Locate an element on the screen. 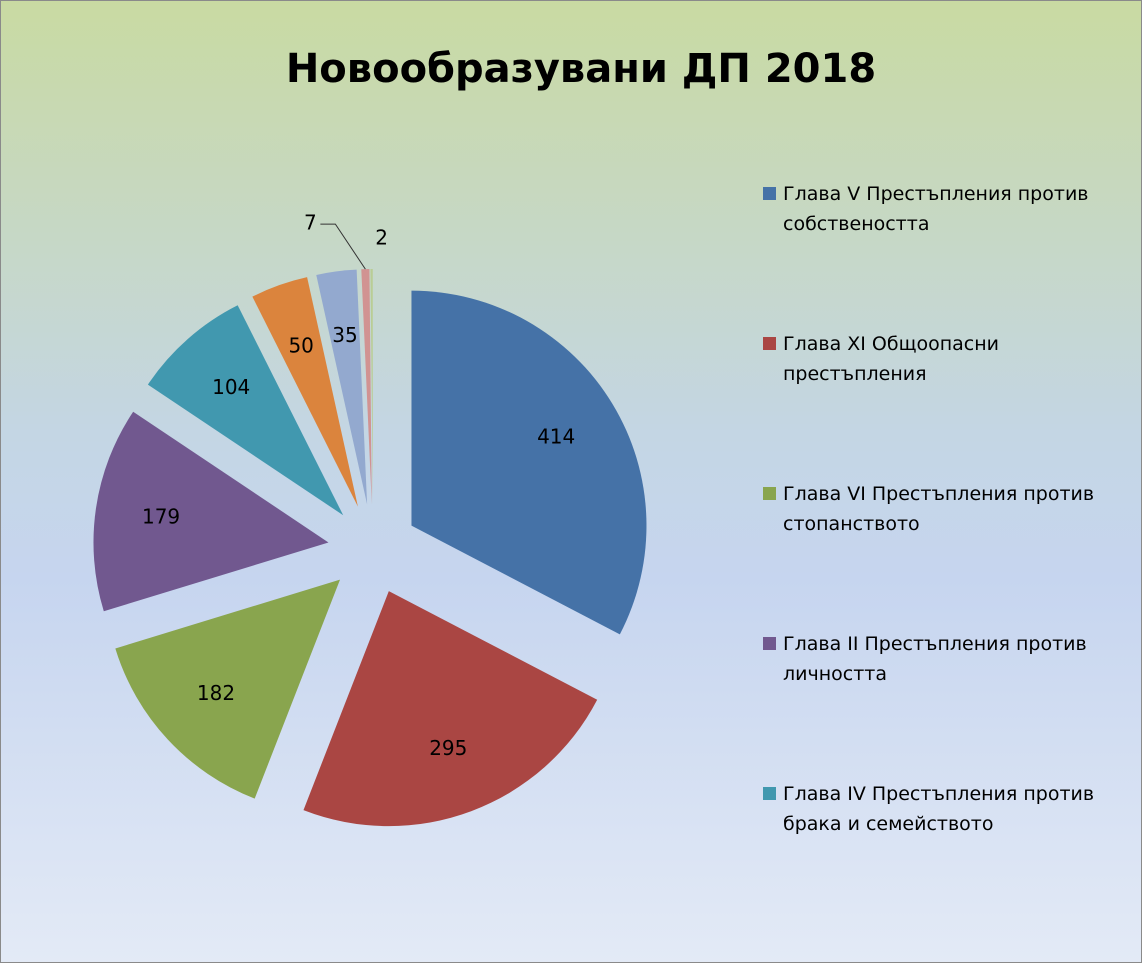 The image size is (1142, 963). data-label: 35 is located at coordinates (344, 335).